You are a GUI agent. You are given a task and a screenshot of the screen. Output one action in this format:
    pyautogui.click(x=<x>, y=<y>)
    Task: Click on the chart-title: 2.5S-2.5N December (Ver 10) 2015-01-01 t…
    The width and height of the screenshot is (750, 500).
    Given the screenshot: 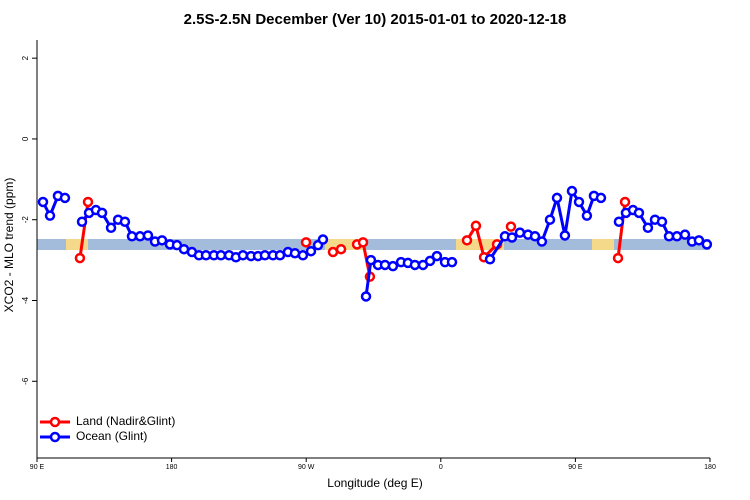 What is the action you would take?
    pyautogui.click(x=375, y=19)
    